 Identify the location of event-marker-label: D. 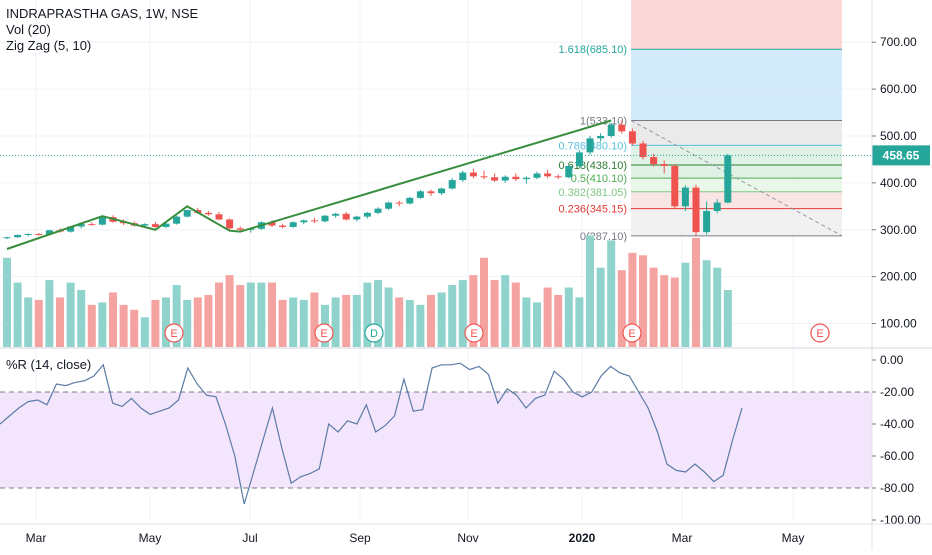
(374, 334).